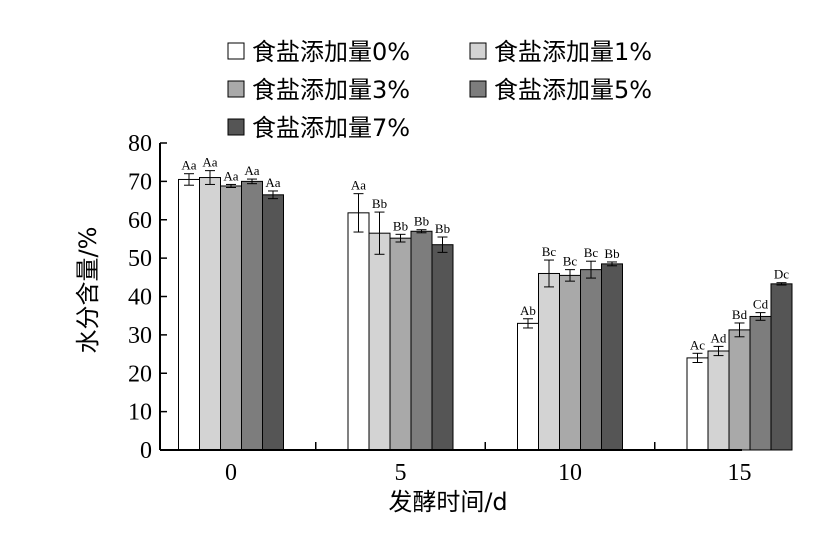 This screenshot has width=816, height=536. I want to click on x-tick-label: 10, so click(570, 473).